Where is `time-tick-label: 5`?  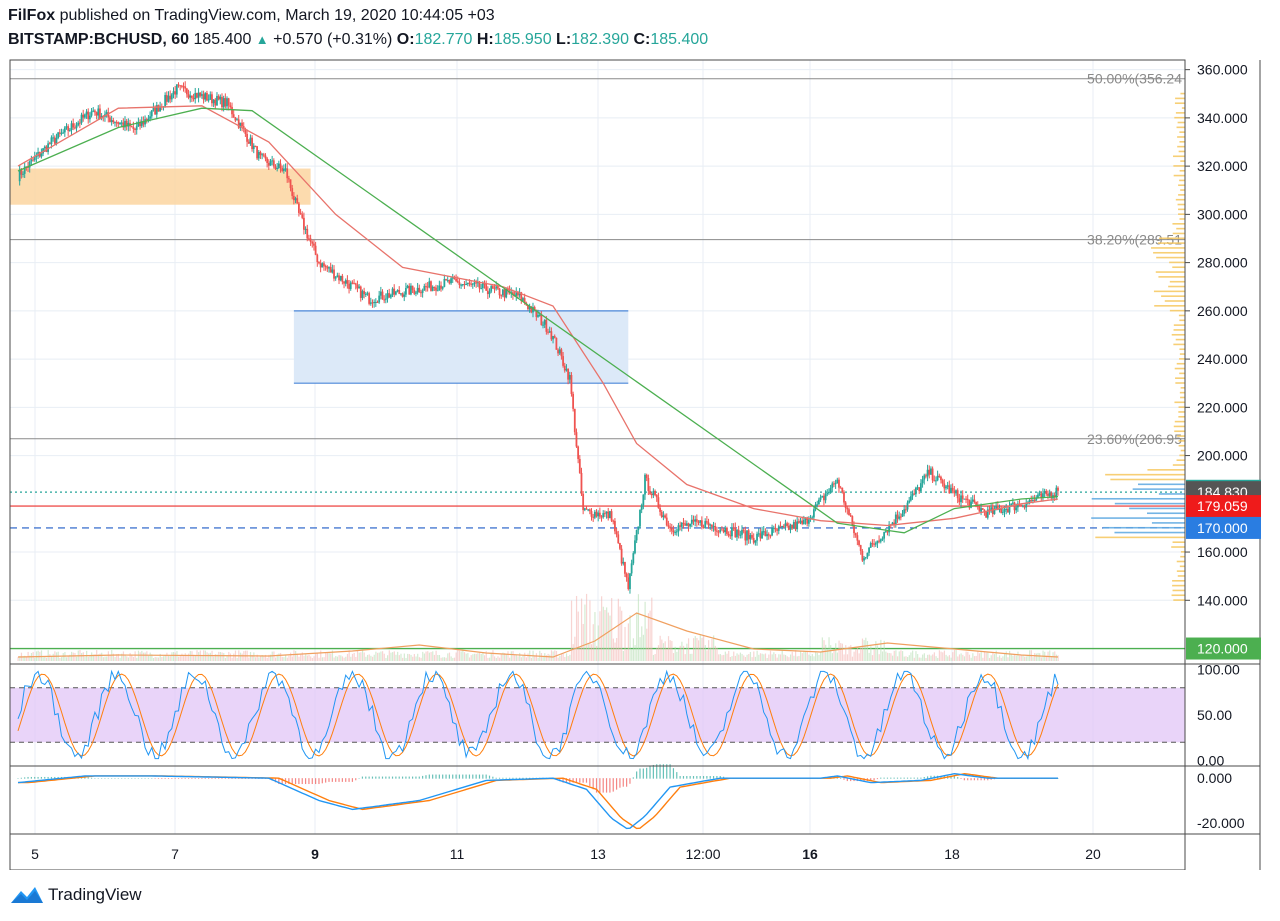 time-tick-label: 5 is located at coordinates (35, 854).